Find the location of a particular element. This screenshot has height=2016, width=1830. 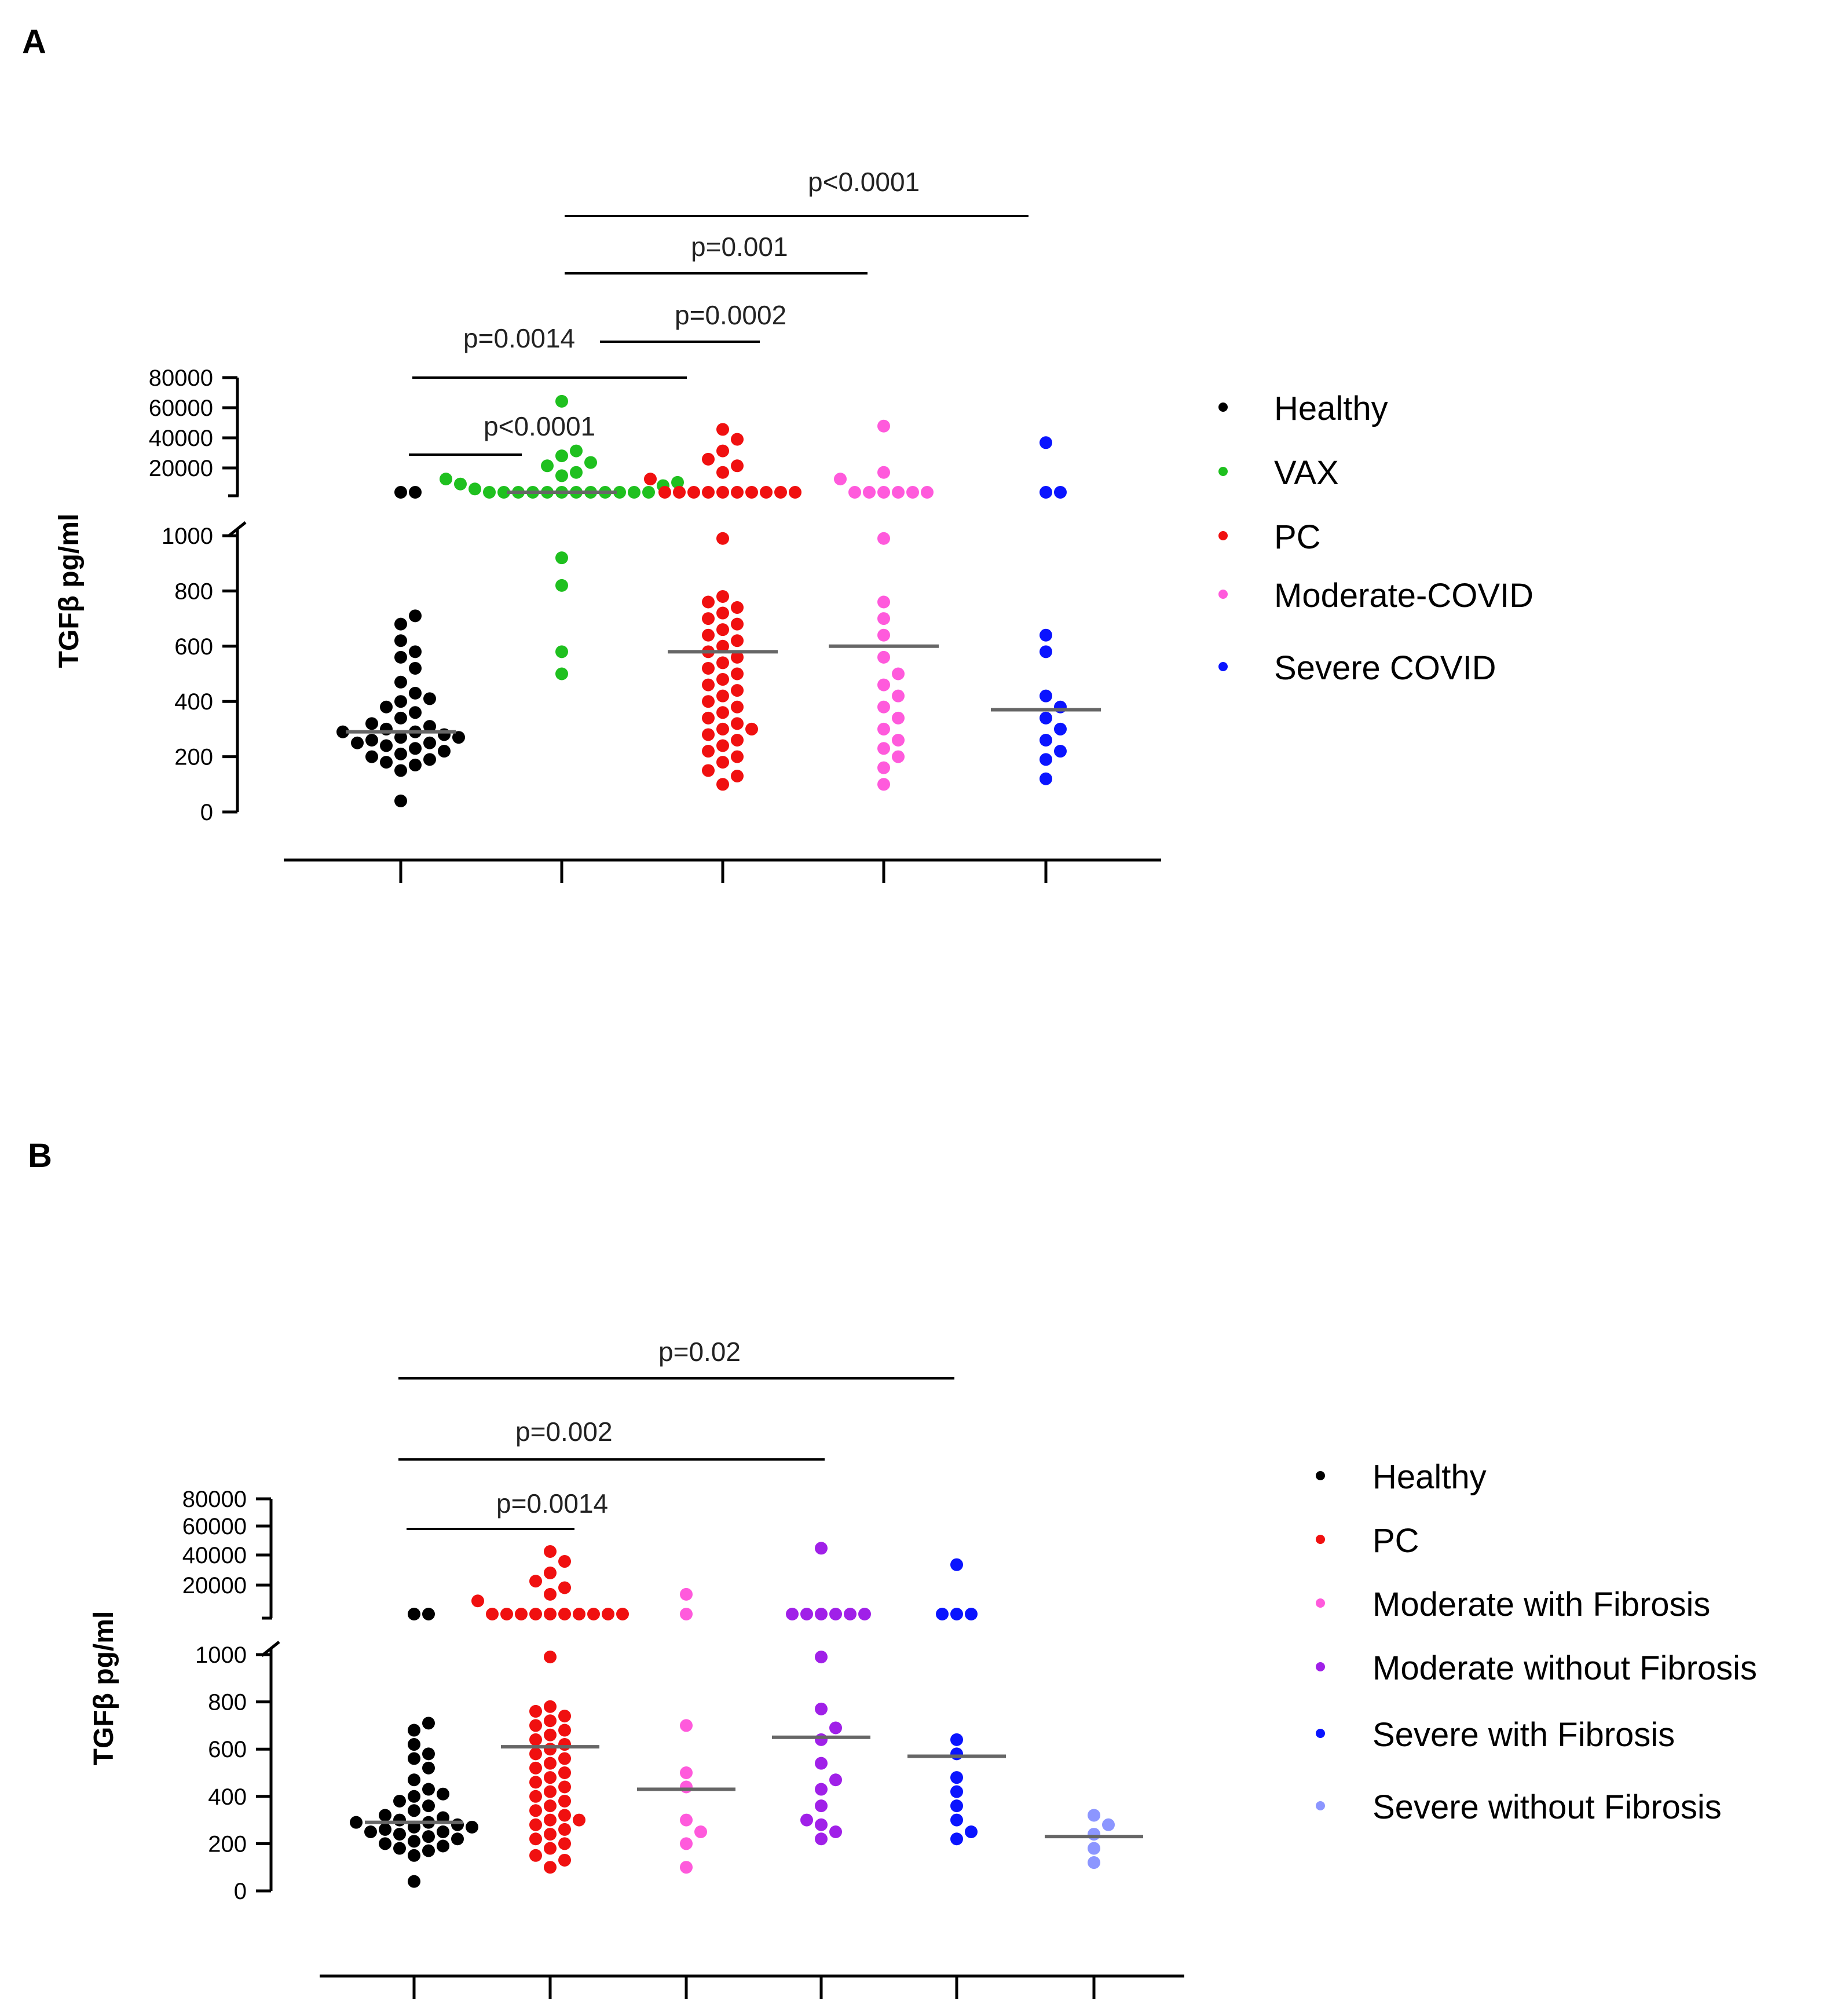

p-value-label: p=0.0002 is located at coordinates (730, 315).